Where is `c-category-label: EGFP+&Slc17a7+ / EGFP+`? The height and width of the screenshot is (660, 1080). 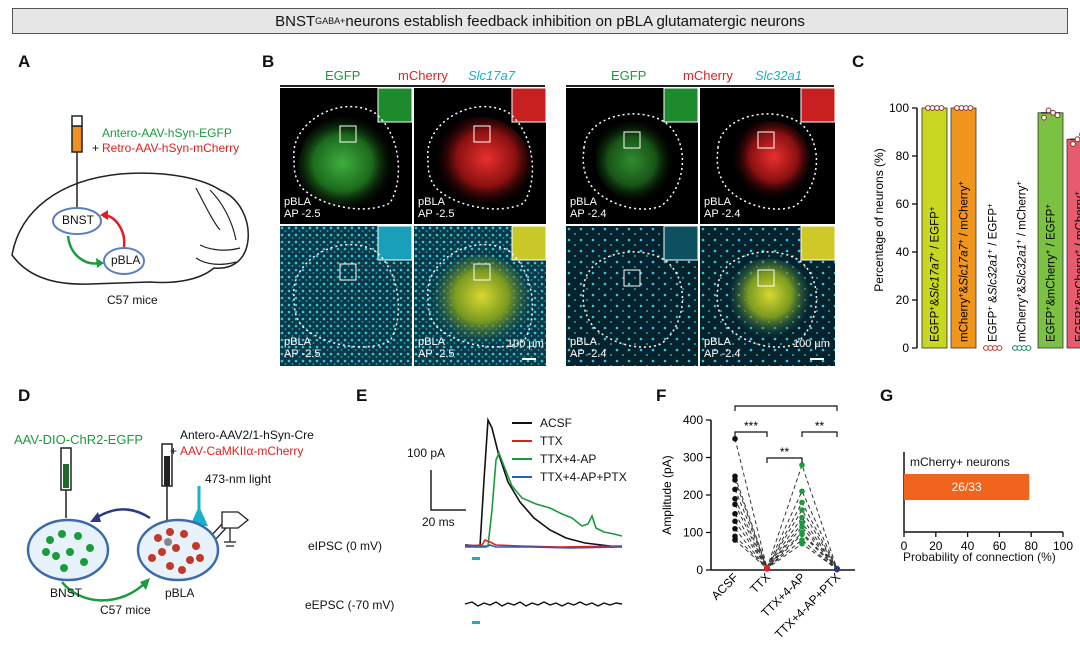 c-category-label: EGFP+&Slc17a7+ / EGFP+ is located at coordinates (934, 274).